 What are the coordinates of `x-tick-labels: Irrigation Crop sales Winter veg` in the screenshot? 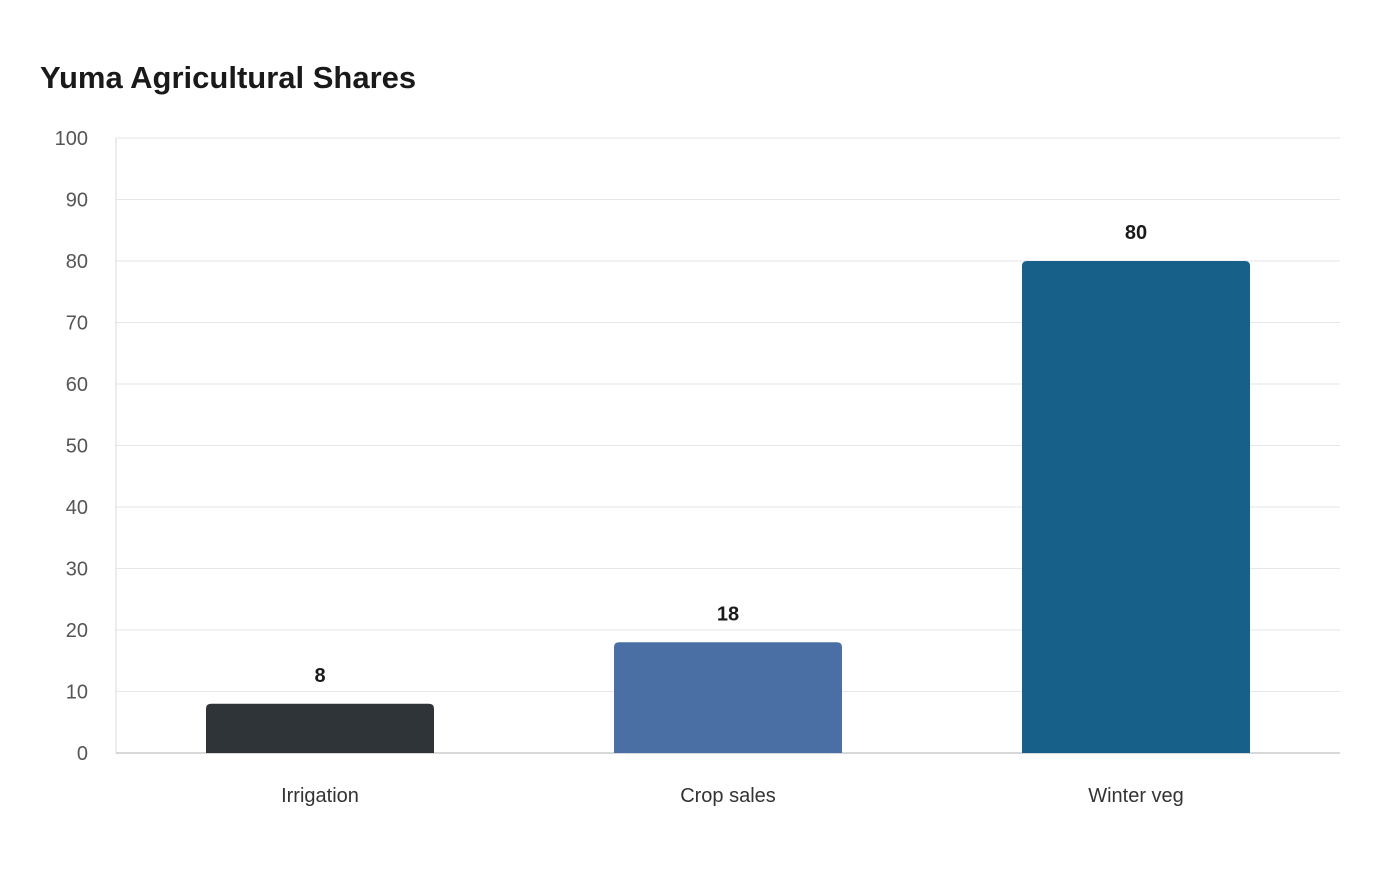 It's located at (732, 796).